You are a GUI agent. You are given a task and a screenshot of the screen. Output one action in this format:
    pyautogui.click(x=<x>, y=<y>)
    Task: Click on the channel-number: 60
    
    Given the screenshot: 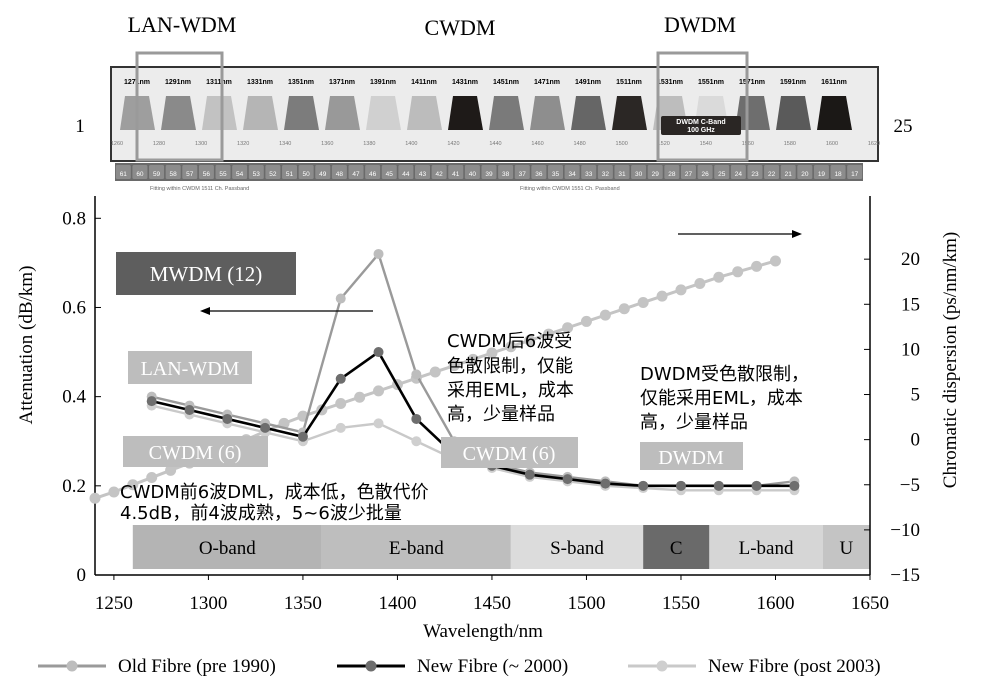 What is the action you would take?
    pyautogui.click(x=140, y=174)
    